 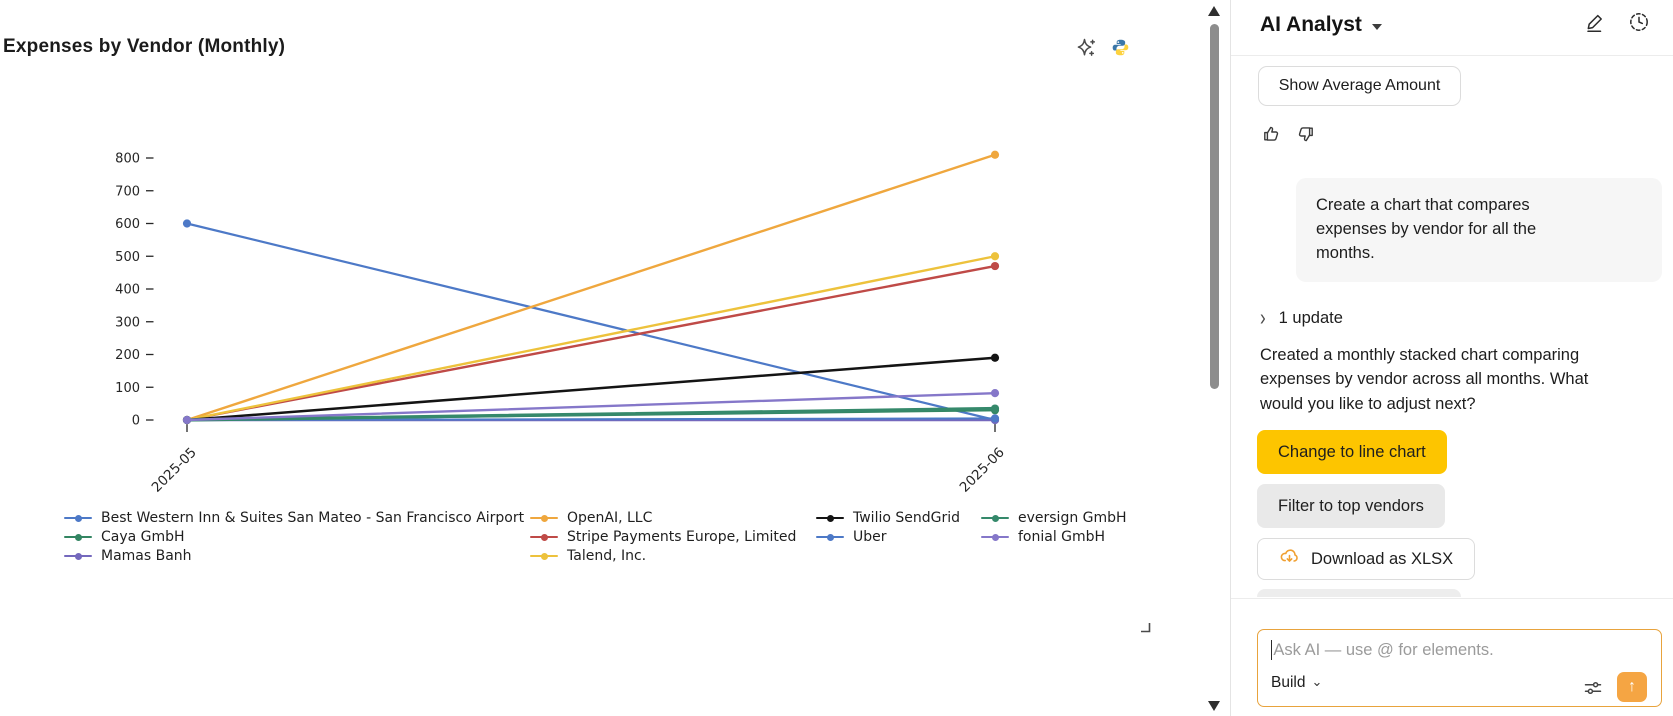 I want to click on x-axis: 2025-05 2025-06, so click(x=578, y=460).